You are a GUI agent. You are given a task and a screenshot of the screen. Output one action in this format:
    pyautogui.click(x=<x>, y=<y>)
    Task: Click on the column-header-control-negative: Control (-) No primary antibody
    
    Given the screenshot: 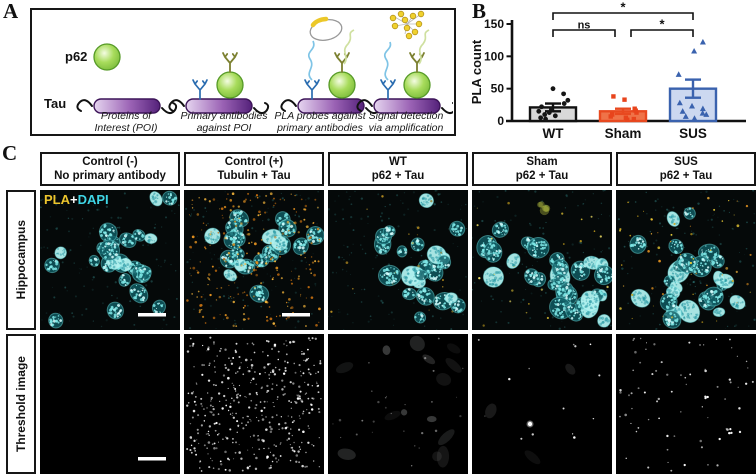 What is the action you would take?
    pyautogui.click(x=110, y=169)
    